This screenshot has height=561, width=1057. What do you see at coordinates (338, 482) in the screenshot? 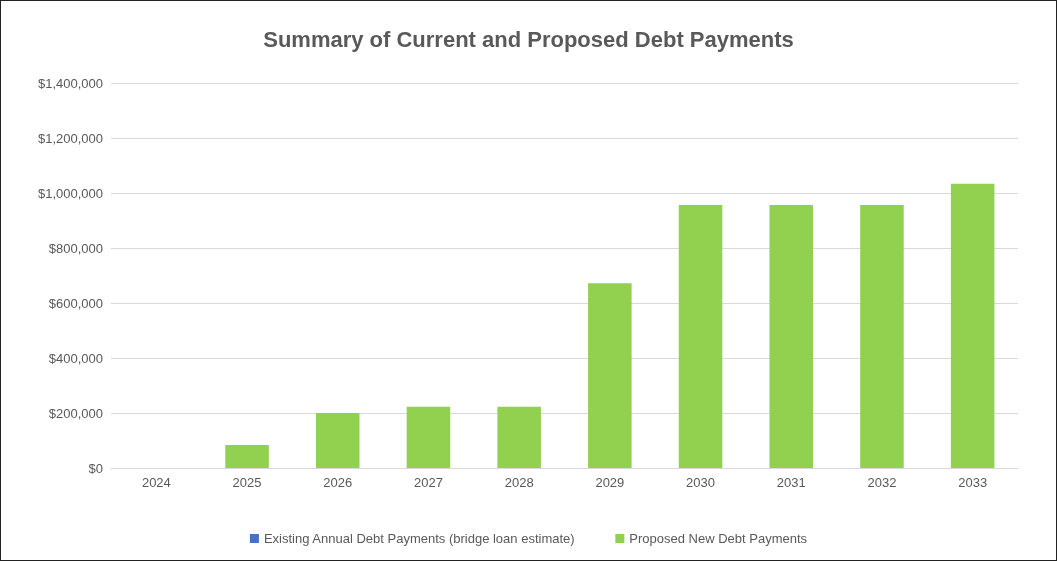
I see `x-tick-label: 2026` at bounding box center [338, 482].